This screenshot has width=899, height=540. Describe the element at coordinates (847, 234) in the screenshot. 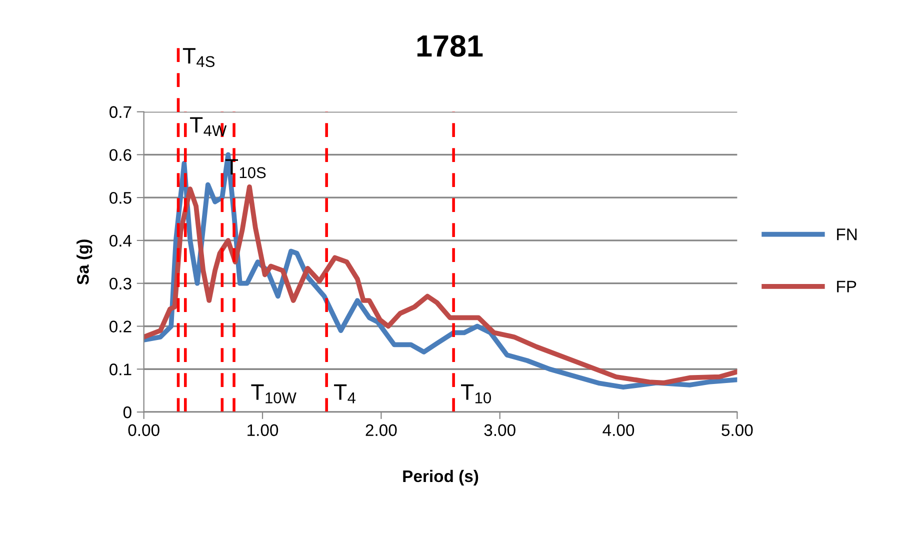

I see `legend-label: FN` at that location.